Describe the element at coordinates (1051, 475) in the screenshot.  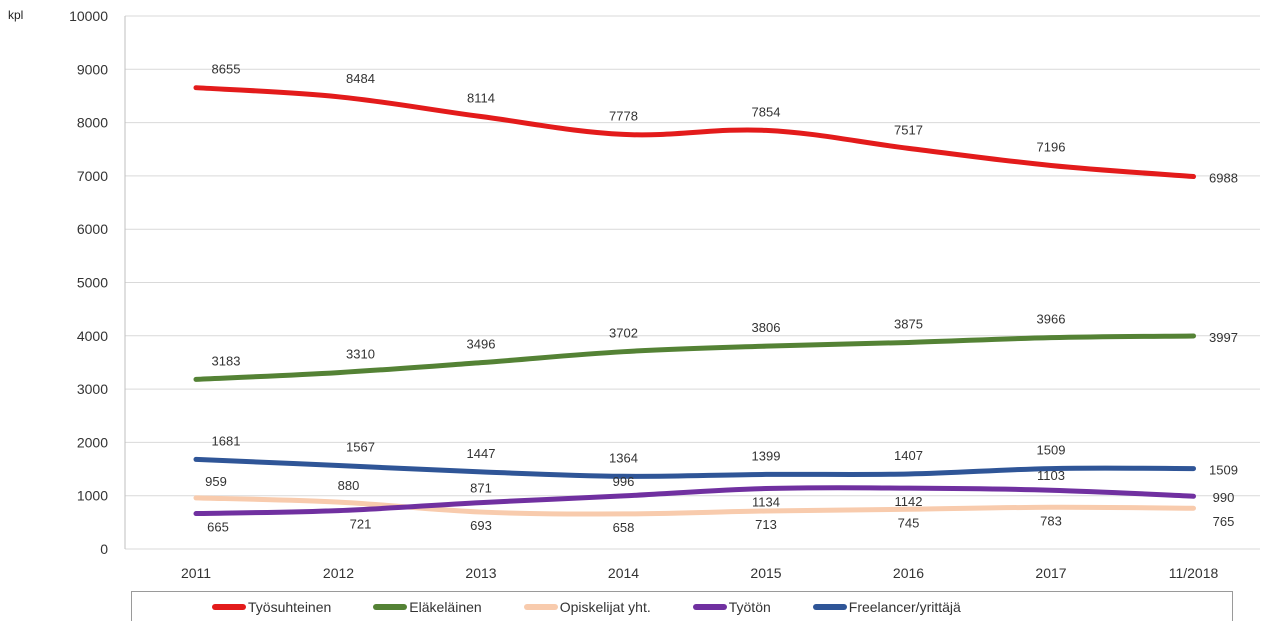
I see `data-label: 1103` at that location.